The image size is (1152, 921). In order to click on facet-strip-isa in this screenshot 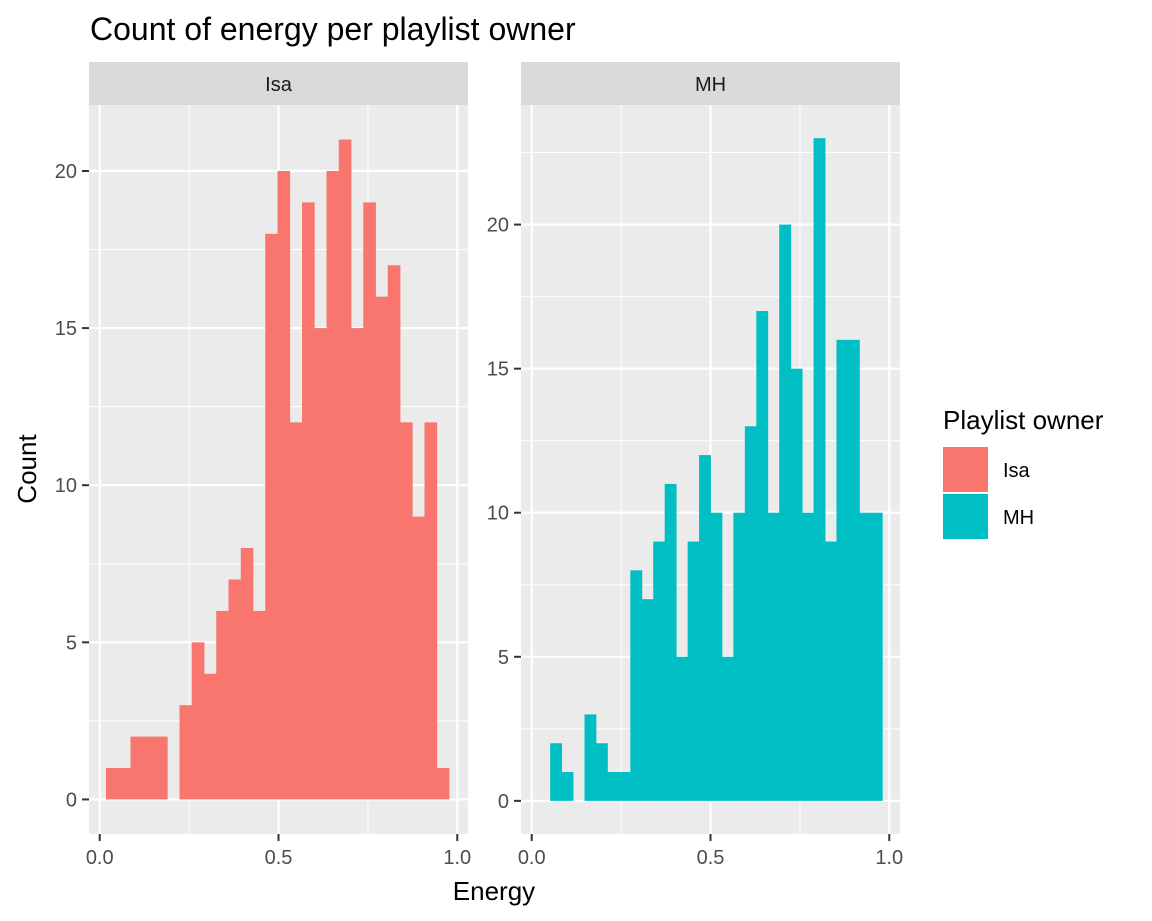, I will do `click(278, 83)`.